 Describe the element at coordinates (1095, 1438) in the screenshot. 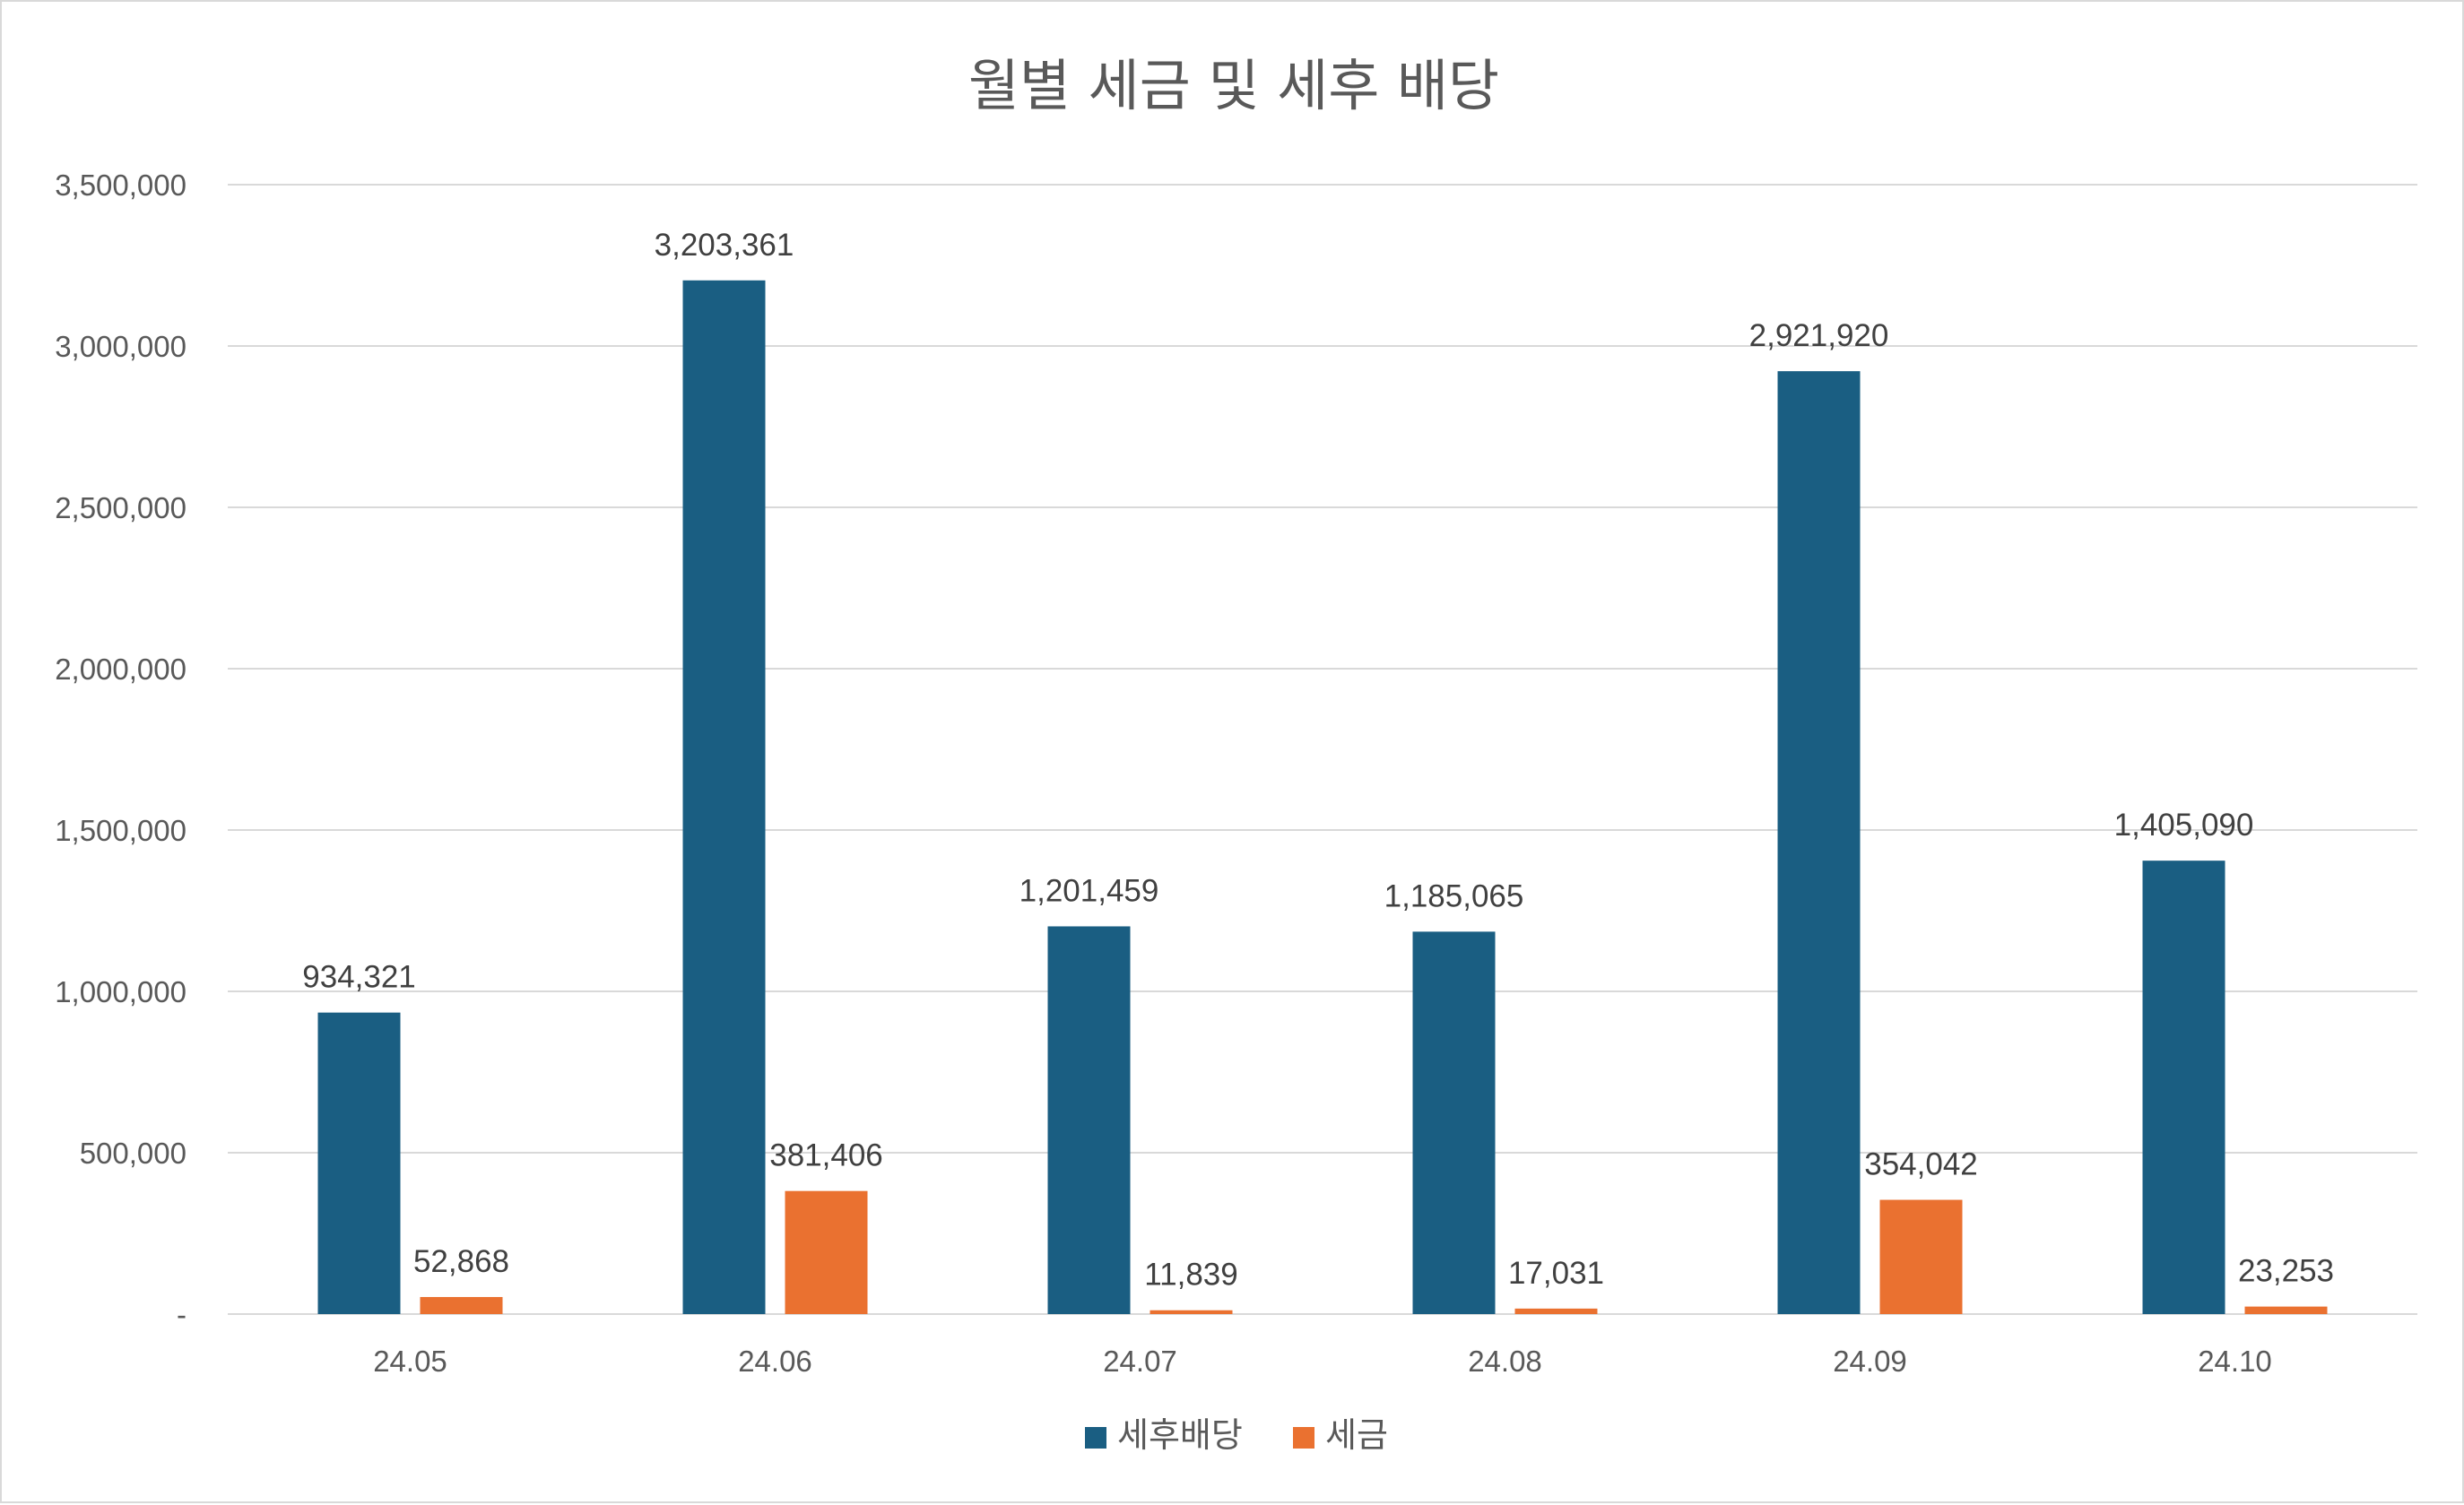

I see `legend-swatch-after-tax-dividend` at that location.